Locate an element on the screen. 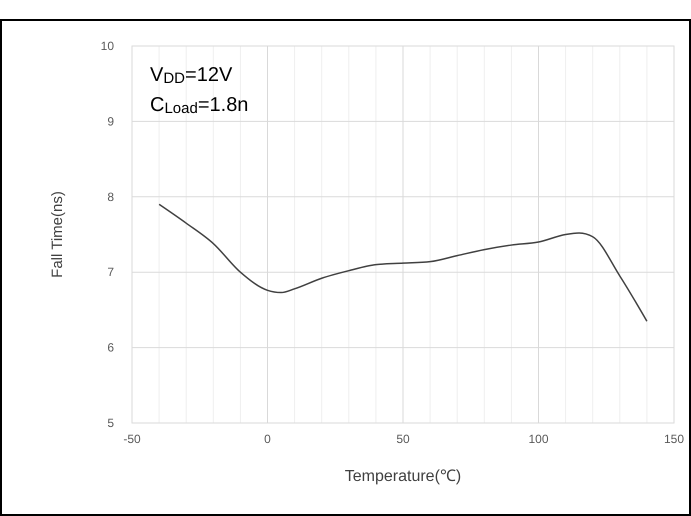 This screenshot has height=516, width=691. y-tick-label: 5 is located at coordinates (110, 423).